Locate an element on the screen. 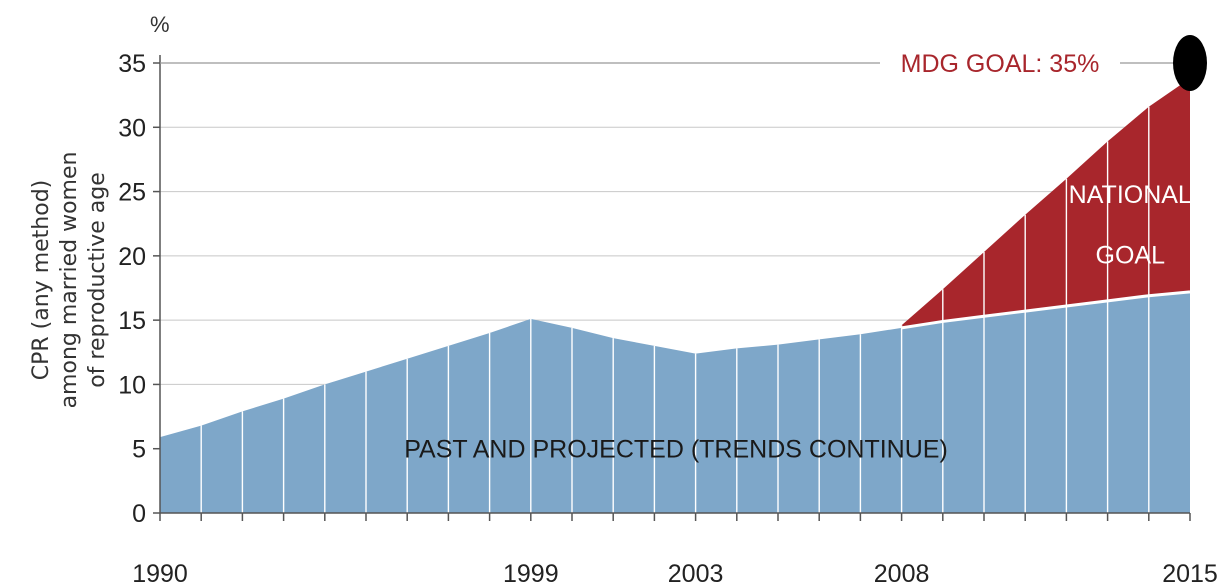  x-tick-labels: 1990 1999 2003 2008 2015 is located at coordinates (675, 574).